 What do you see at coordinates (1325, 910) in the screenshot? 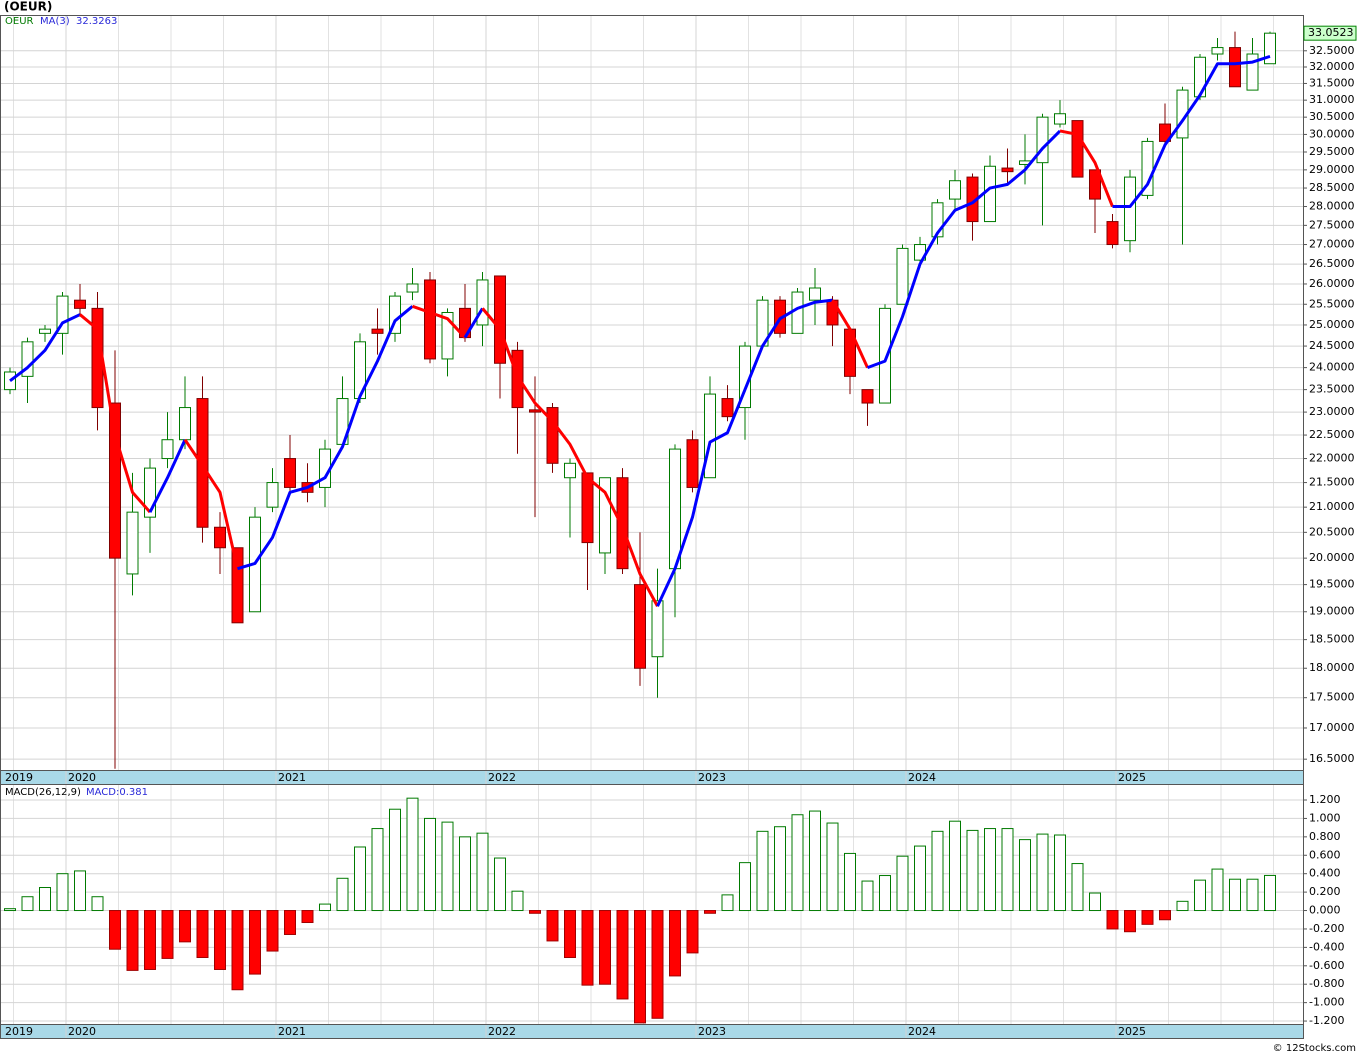
I see `y-tick-label: 0.000` at bounding box center [1325, 910].